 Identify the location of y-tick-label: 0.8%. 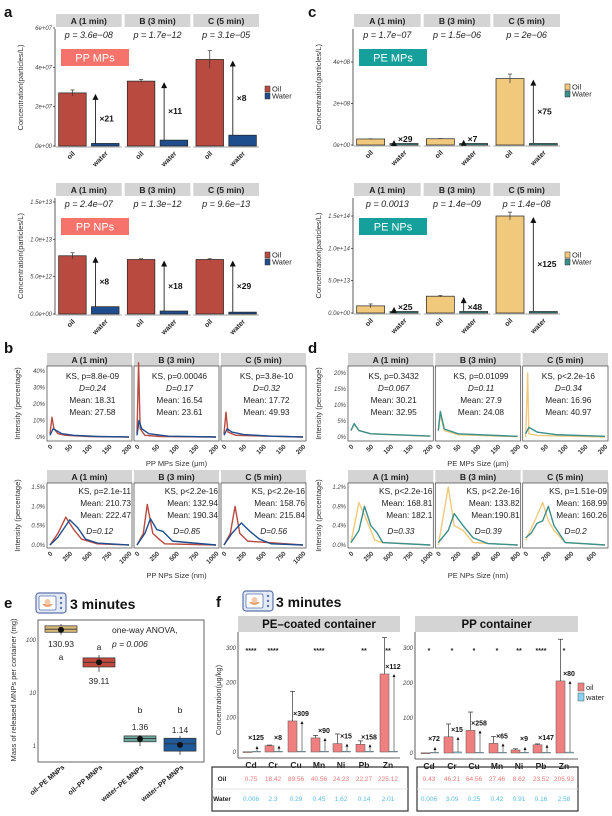
(339, 507).